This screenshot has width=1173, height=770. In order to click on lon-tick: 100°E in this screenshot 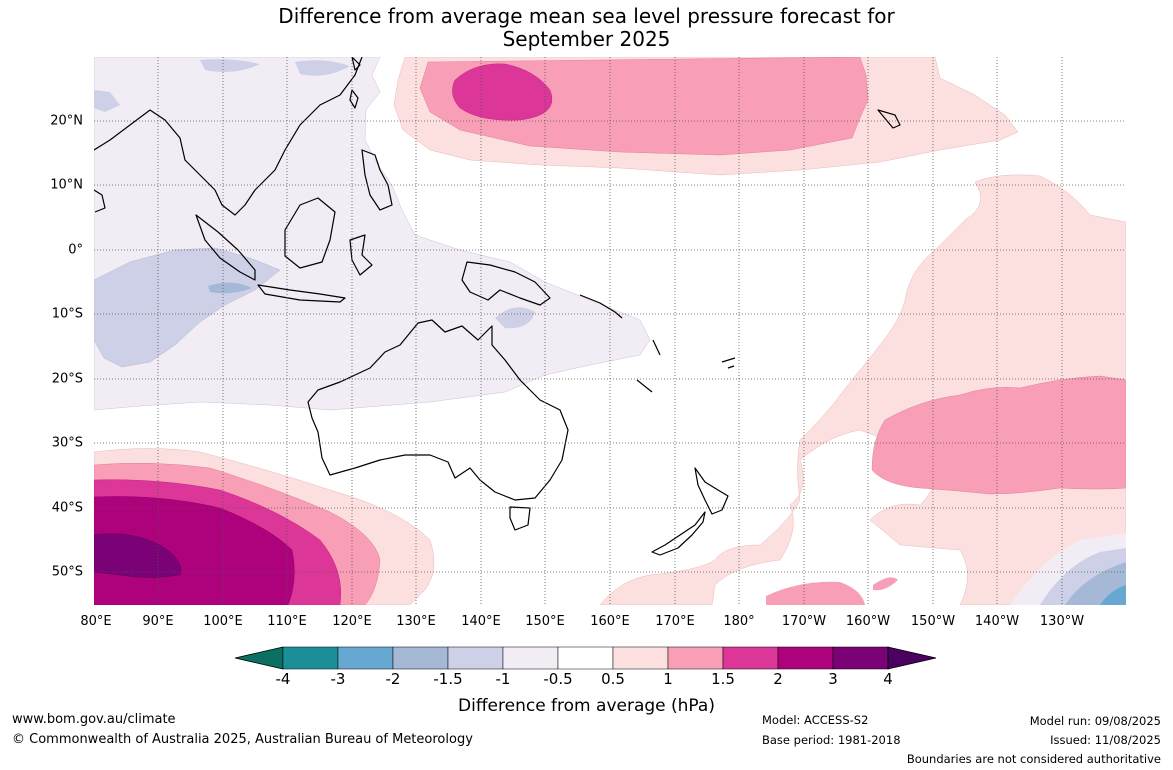, I will do `click(223, 621)`.